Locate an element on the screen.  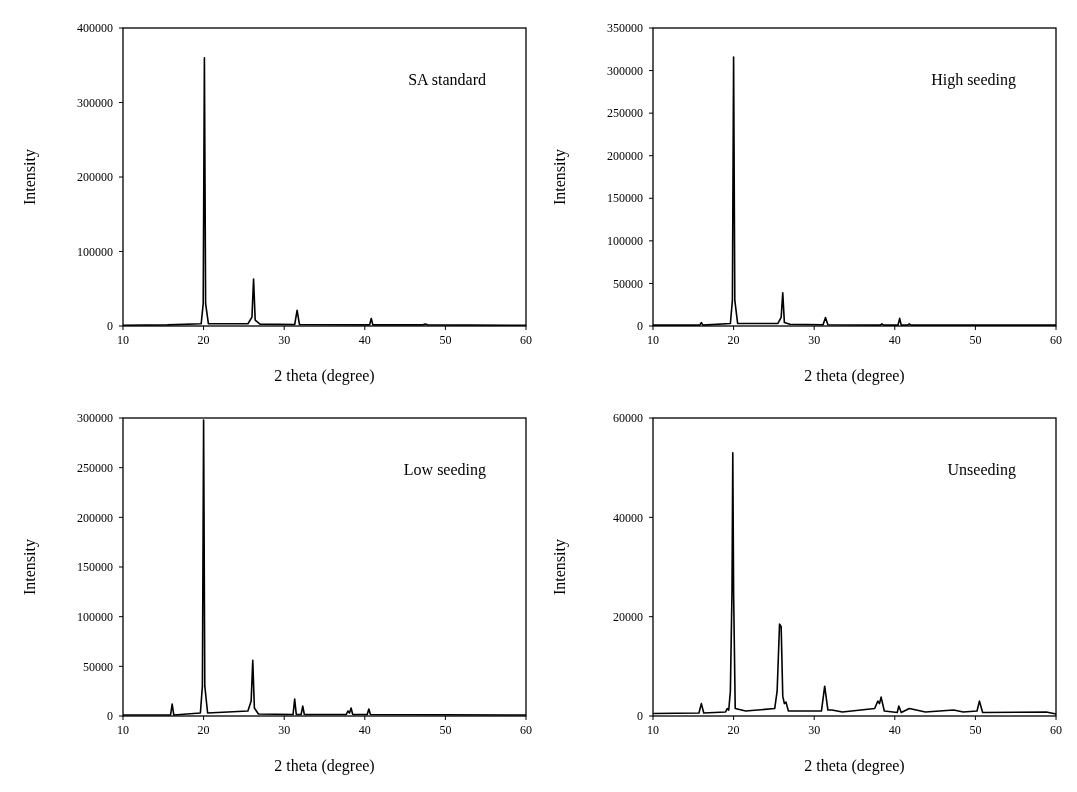
y-tick-label: 400000 is located at coordinates (95, 28).